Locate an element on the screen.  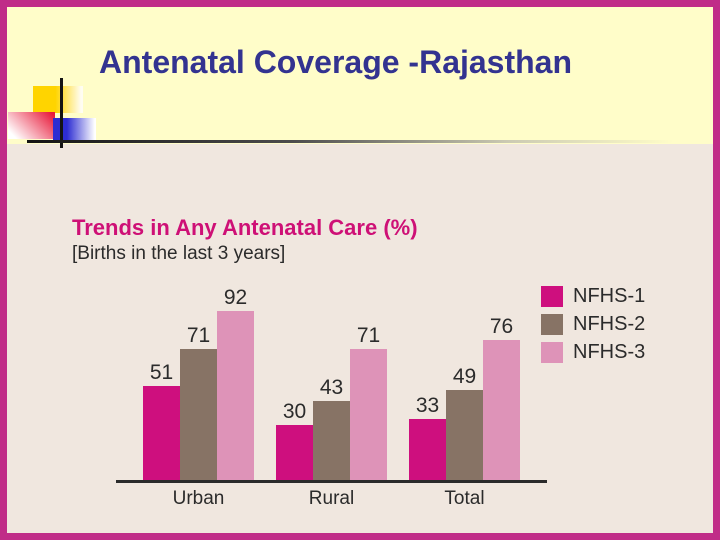
bar-nfhs-3-rural: 71 is located at coordinates (368, 402).